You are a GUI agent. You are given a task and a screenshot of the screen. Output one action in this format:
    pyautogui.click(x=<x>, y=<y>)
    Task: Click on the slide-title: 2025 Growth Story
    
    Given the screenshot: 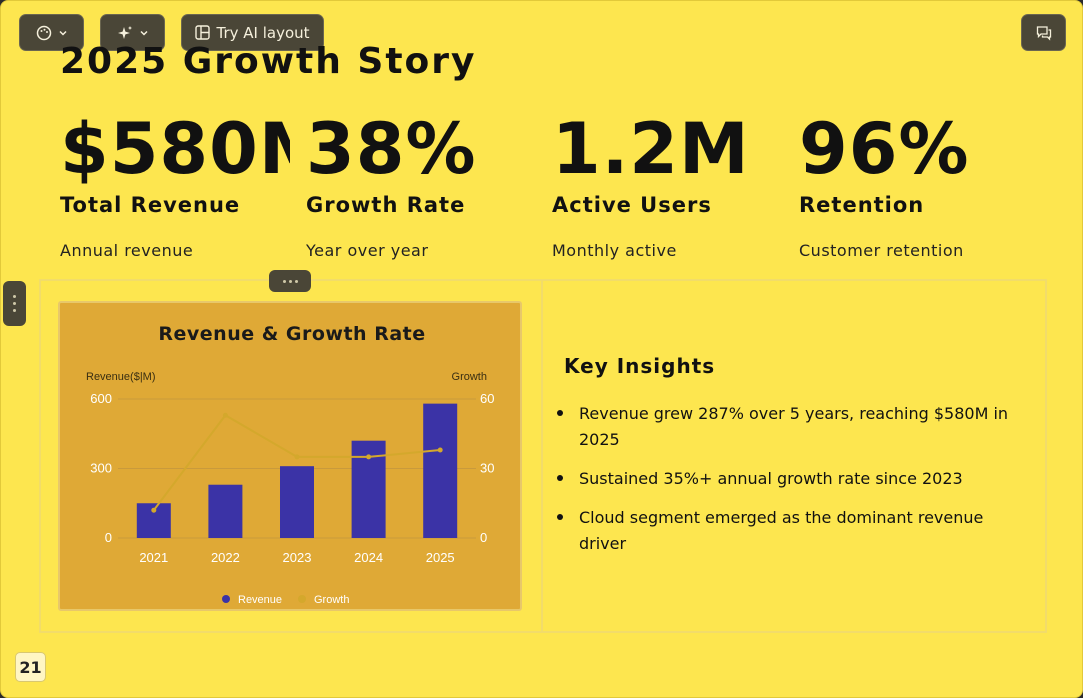 What is the action you would take?
    pyautogui.click(x=268, y=61)
    